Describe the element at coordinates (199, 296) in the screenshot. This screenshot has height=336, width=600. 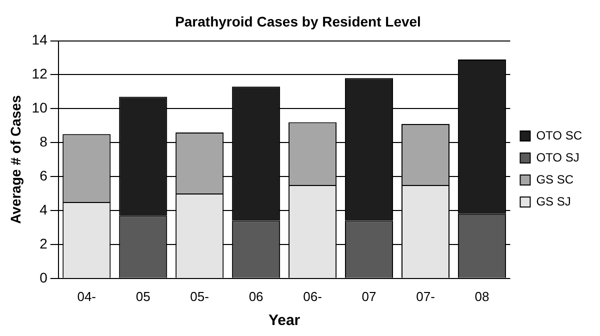
I see `x-tick-label: 05-` at that location.